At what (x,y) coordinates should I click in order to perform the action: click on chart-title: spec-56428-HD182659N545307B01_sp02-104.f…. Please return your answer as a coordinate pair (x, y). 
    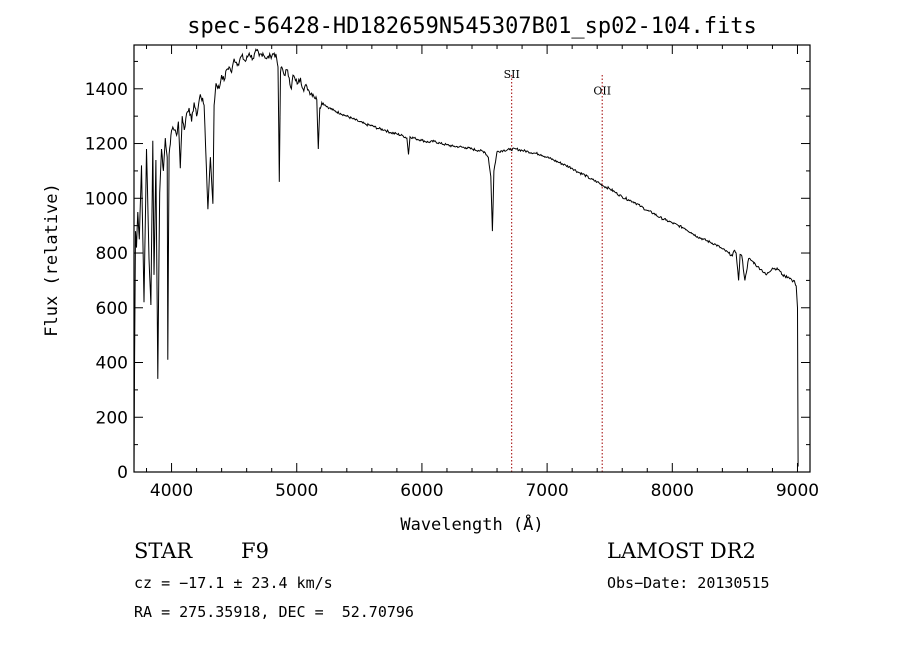
    Looking at the image, I should click on (472, 26).